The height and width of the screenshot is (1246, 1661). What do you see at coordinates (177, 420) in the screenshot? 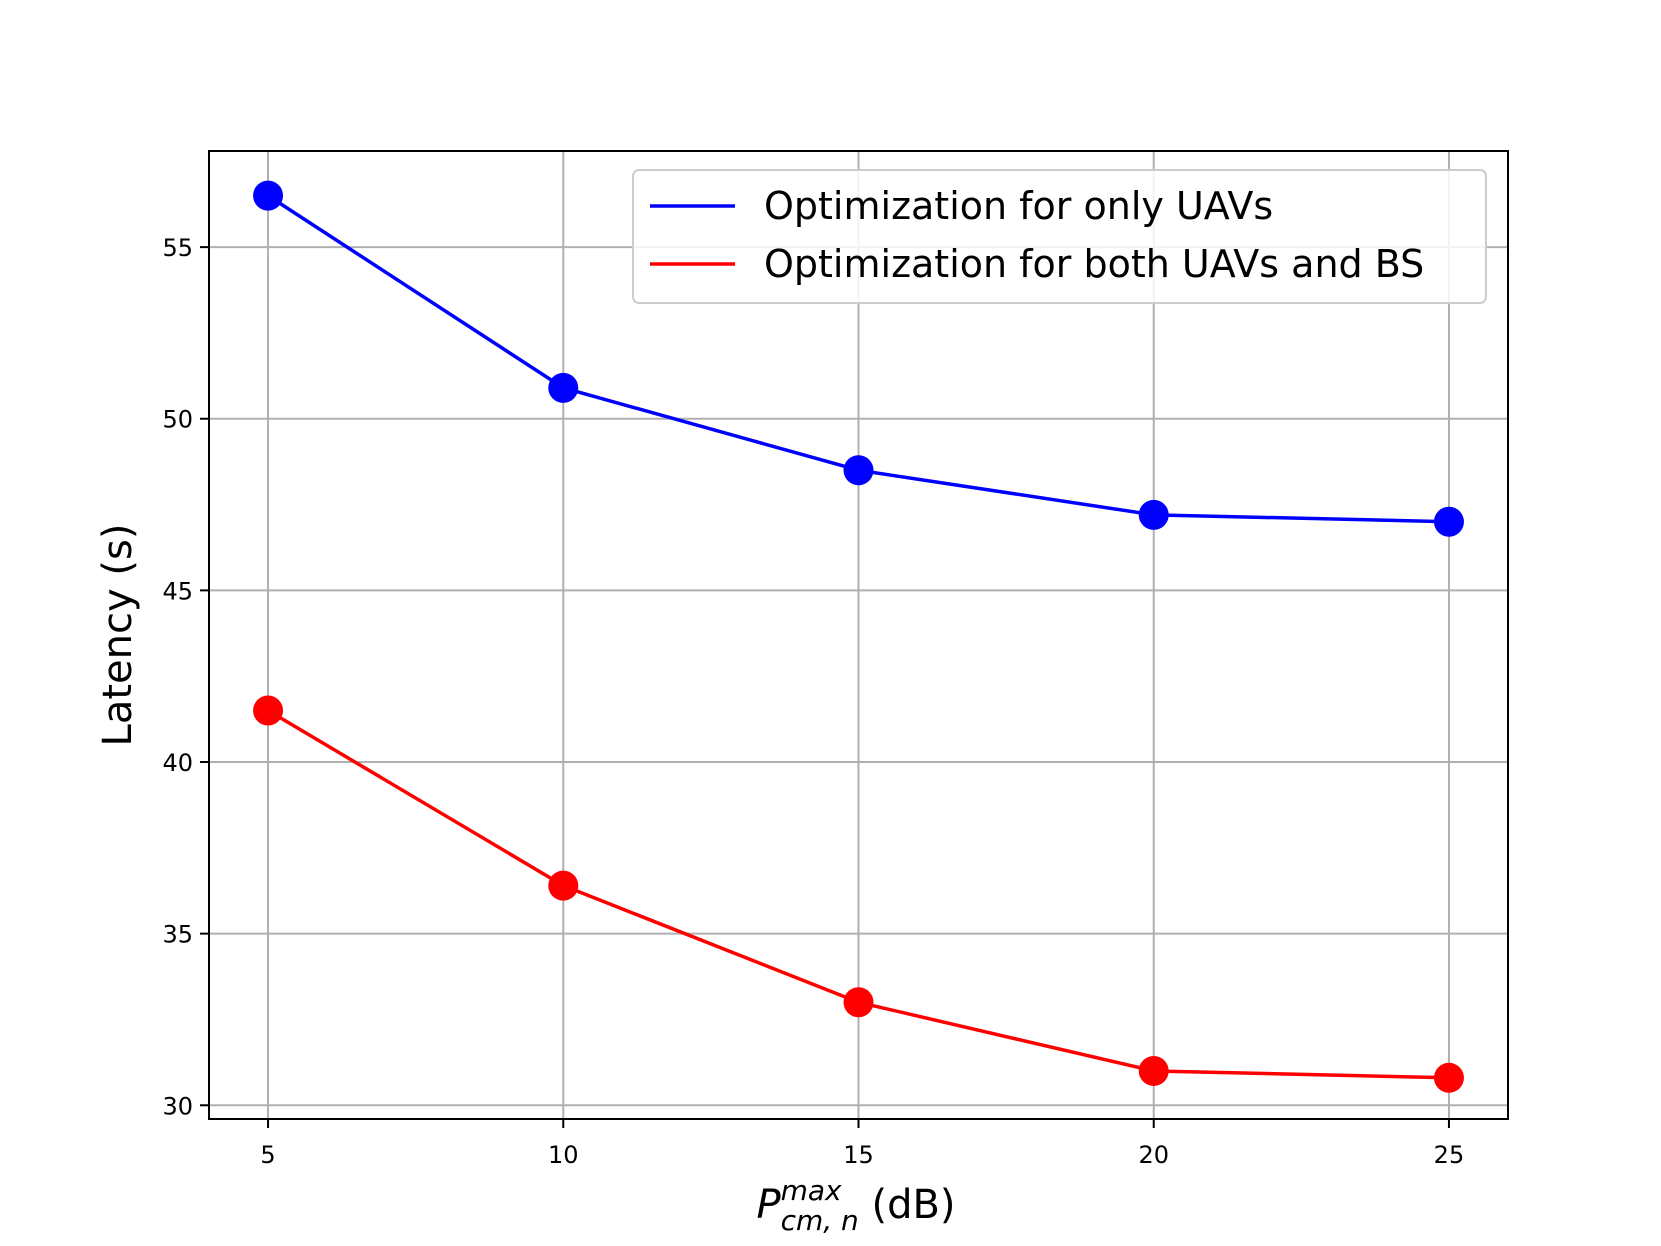
I see `y-tick-label: 50` at bounding box center [177, 420].